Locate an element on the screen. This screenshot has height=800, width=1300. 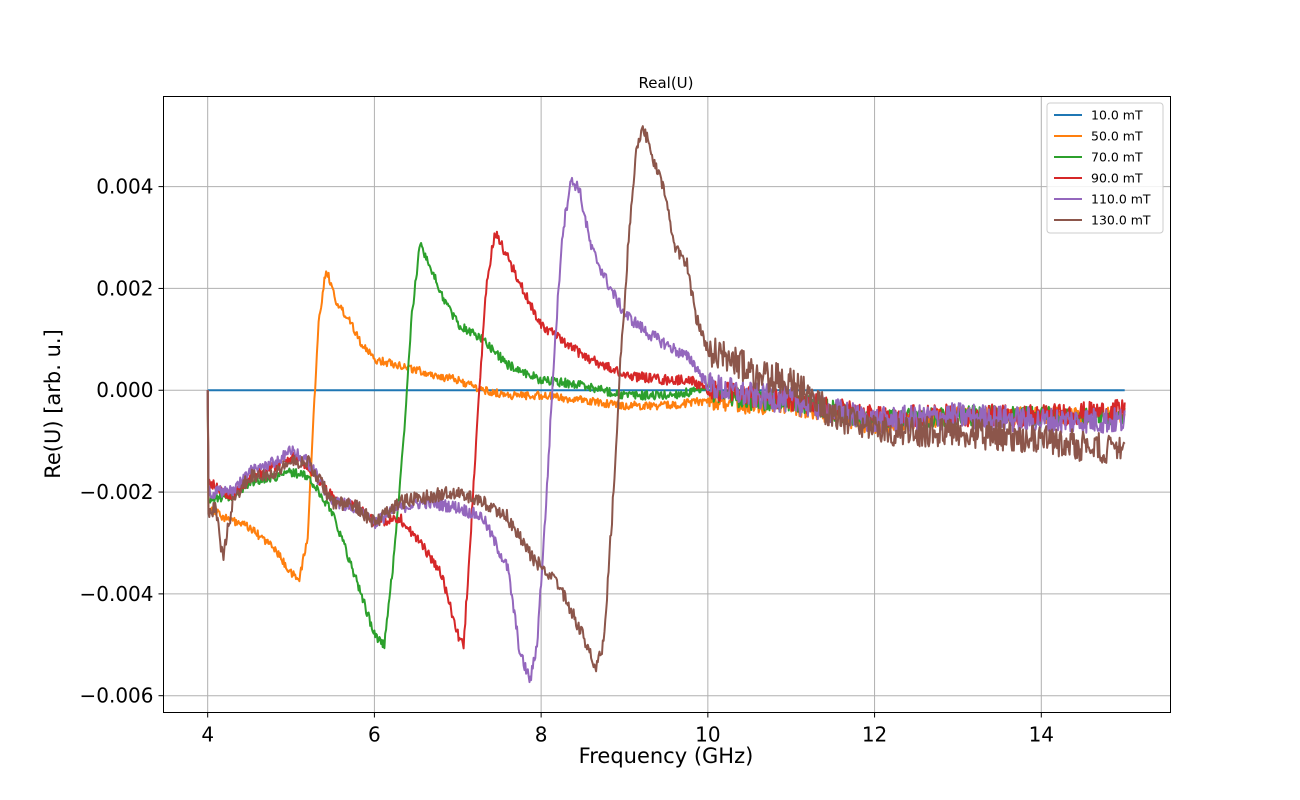
x-tick-label: 10 is located at coordinates (707, 735).